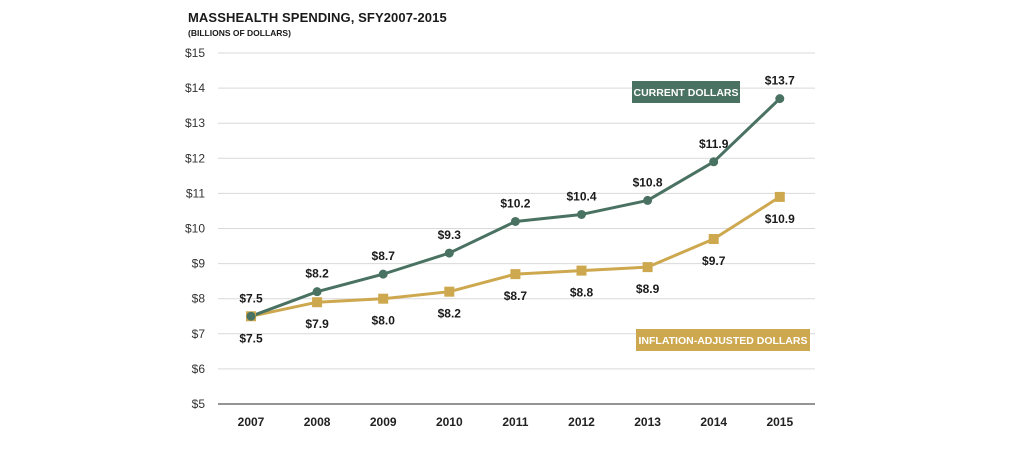  I want to click on current-data-label: $9.3, so click(450, 235).